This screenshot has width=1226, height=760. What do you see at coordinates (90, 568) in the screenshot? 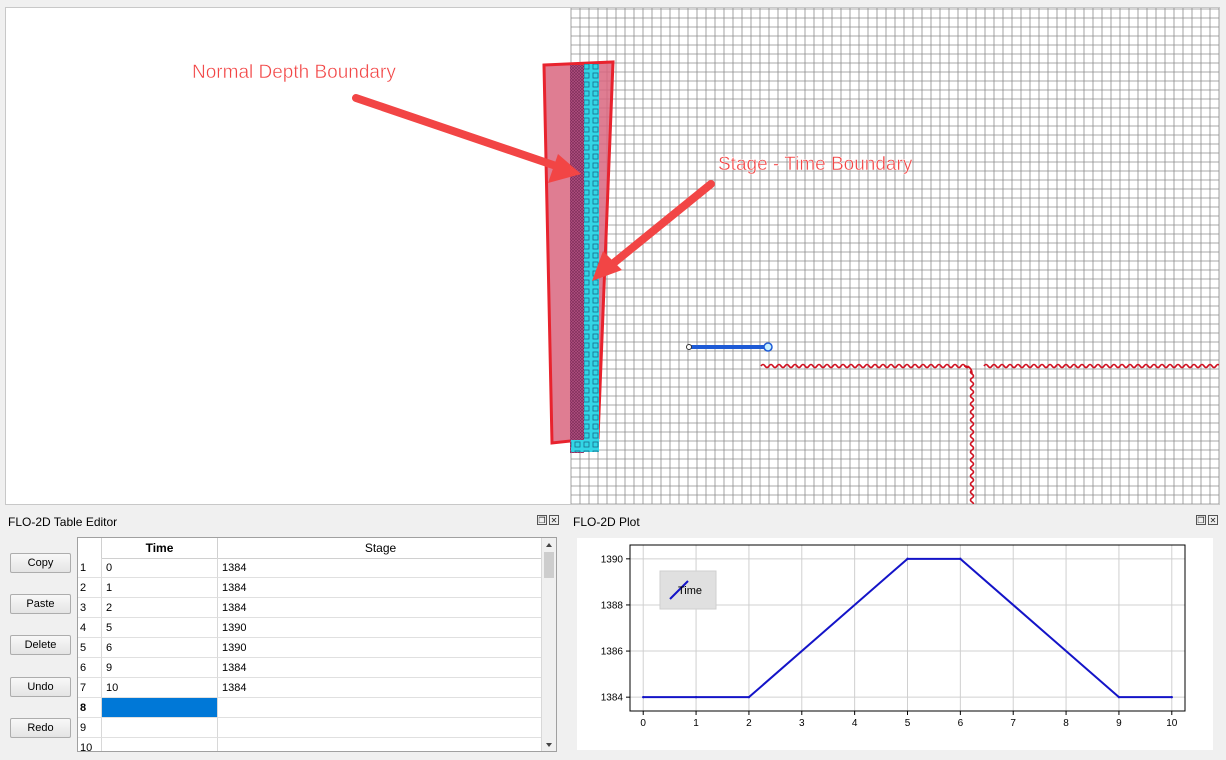
I see `row-number: 1` at bounding box center [90, 568].